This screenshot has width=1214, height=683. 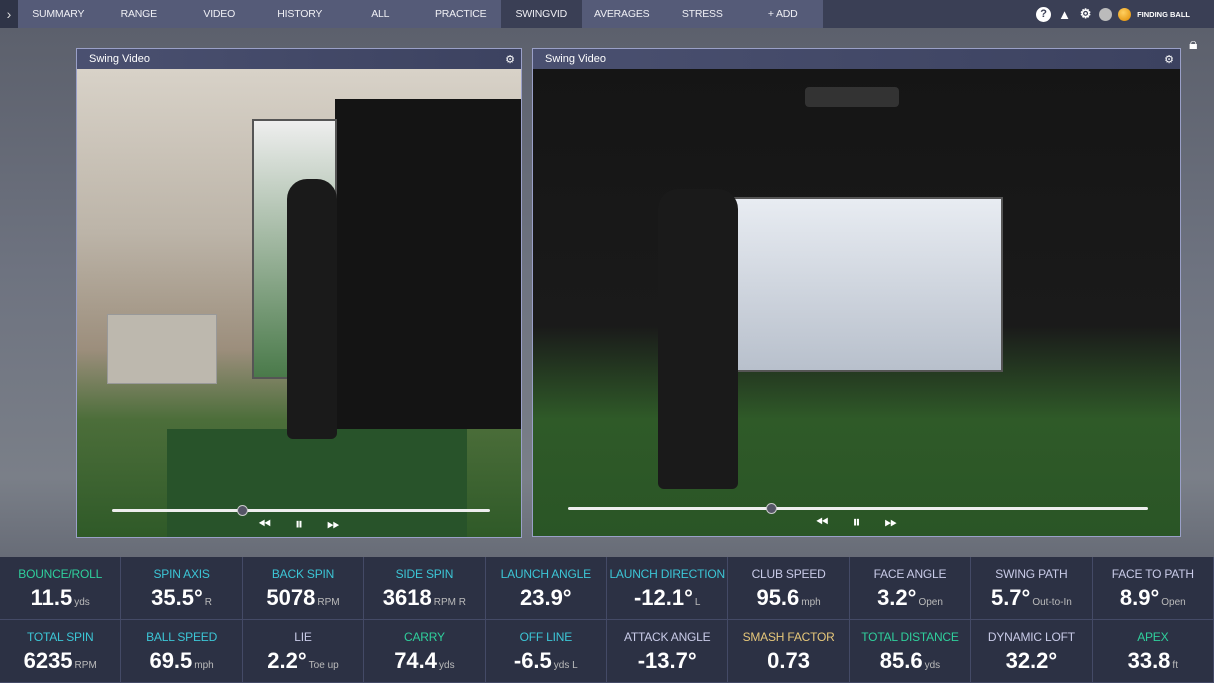 I want to click on tab-video: VIDEO, so click(x=219, y=14).